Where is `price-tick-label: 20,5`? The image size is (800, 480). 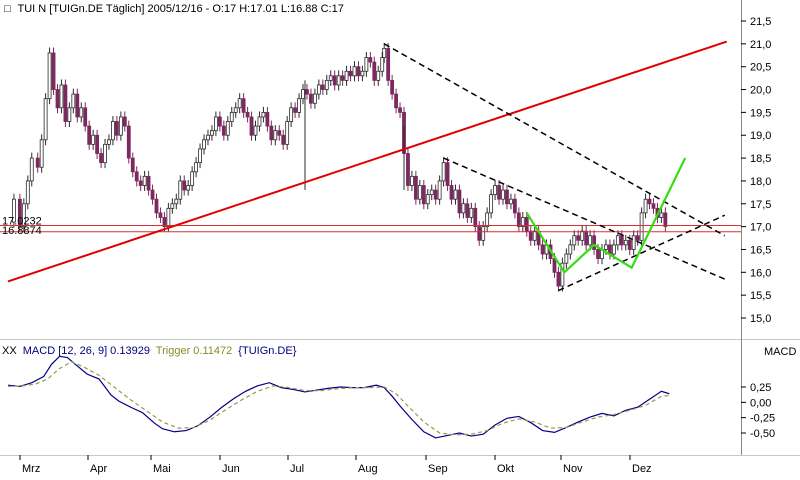
price-tick-label: 20,5 is located at coordinates (760, 68).